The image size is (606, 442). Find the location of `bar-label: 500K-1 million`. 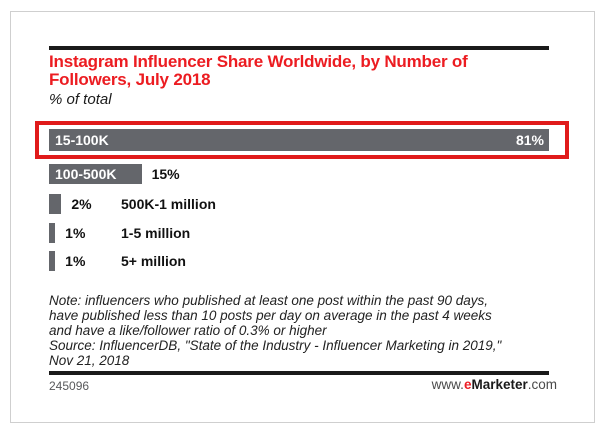

bar-label: 500K-1 million is located at coordinates (168, 204).